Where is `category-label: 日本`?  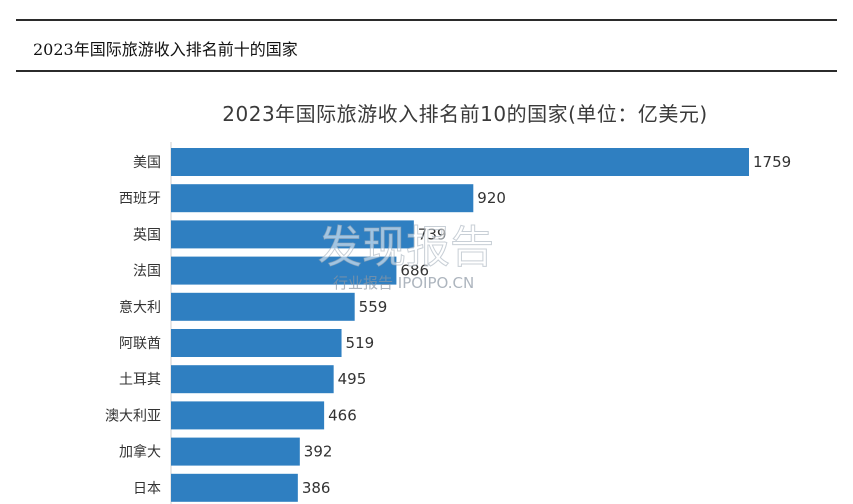
category-label: 日本 is located at coordinates (147, 489).